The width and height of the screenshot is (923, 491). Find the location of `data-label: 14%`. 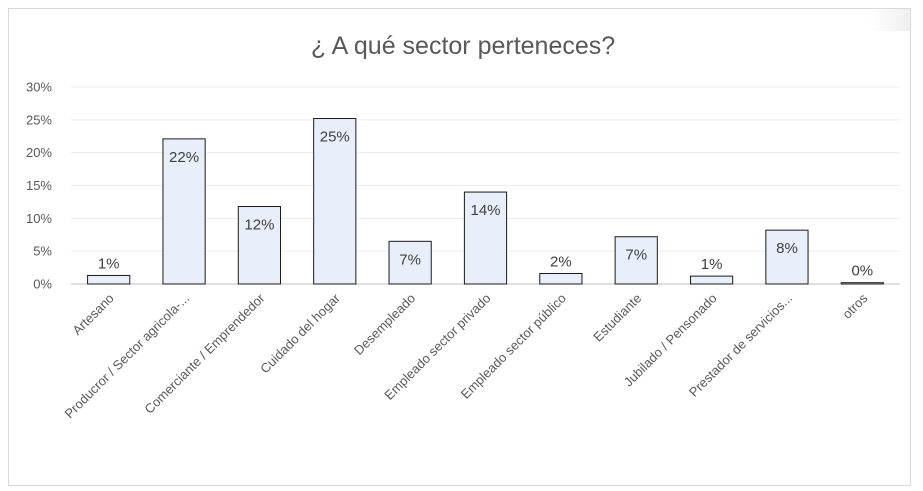

data-label: 14% is located at coordinates (485, 210).